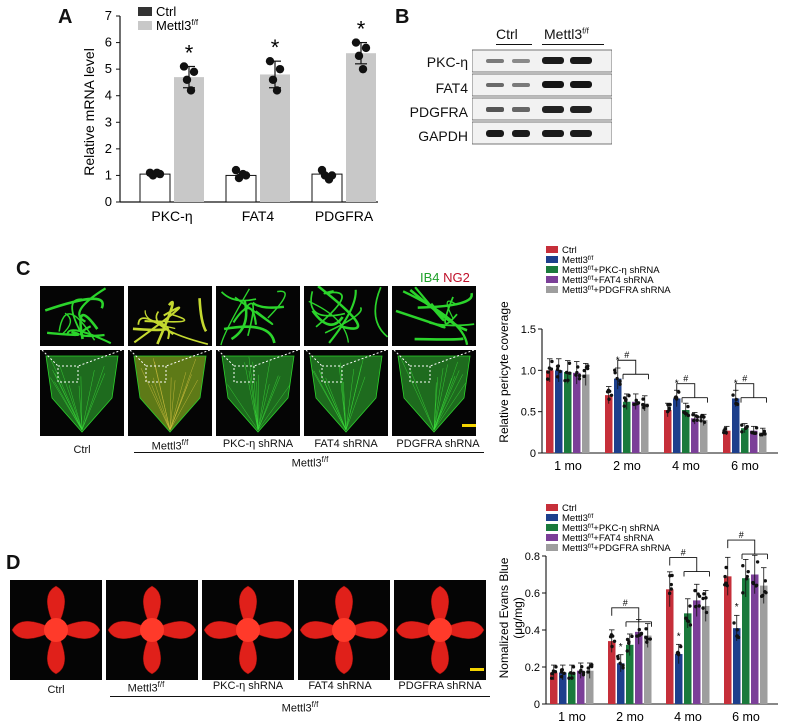 Image resolution: width=788 pixels, height=726 pixels. I want to click on stain-legend: IB4 NG2, so click(445, 277).